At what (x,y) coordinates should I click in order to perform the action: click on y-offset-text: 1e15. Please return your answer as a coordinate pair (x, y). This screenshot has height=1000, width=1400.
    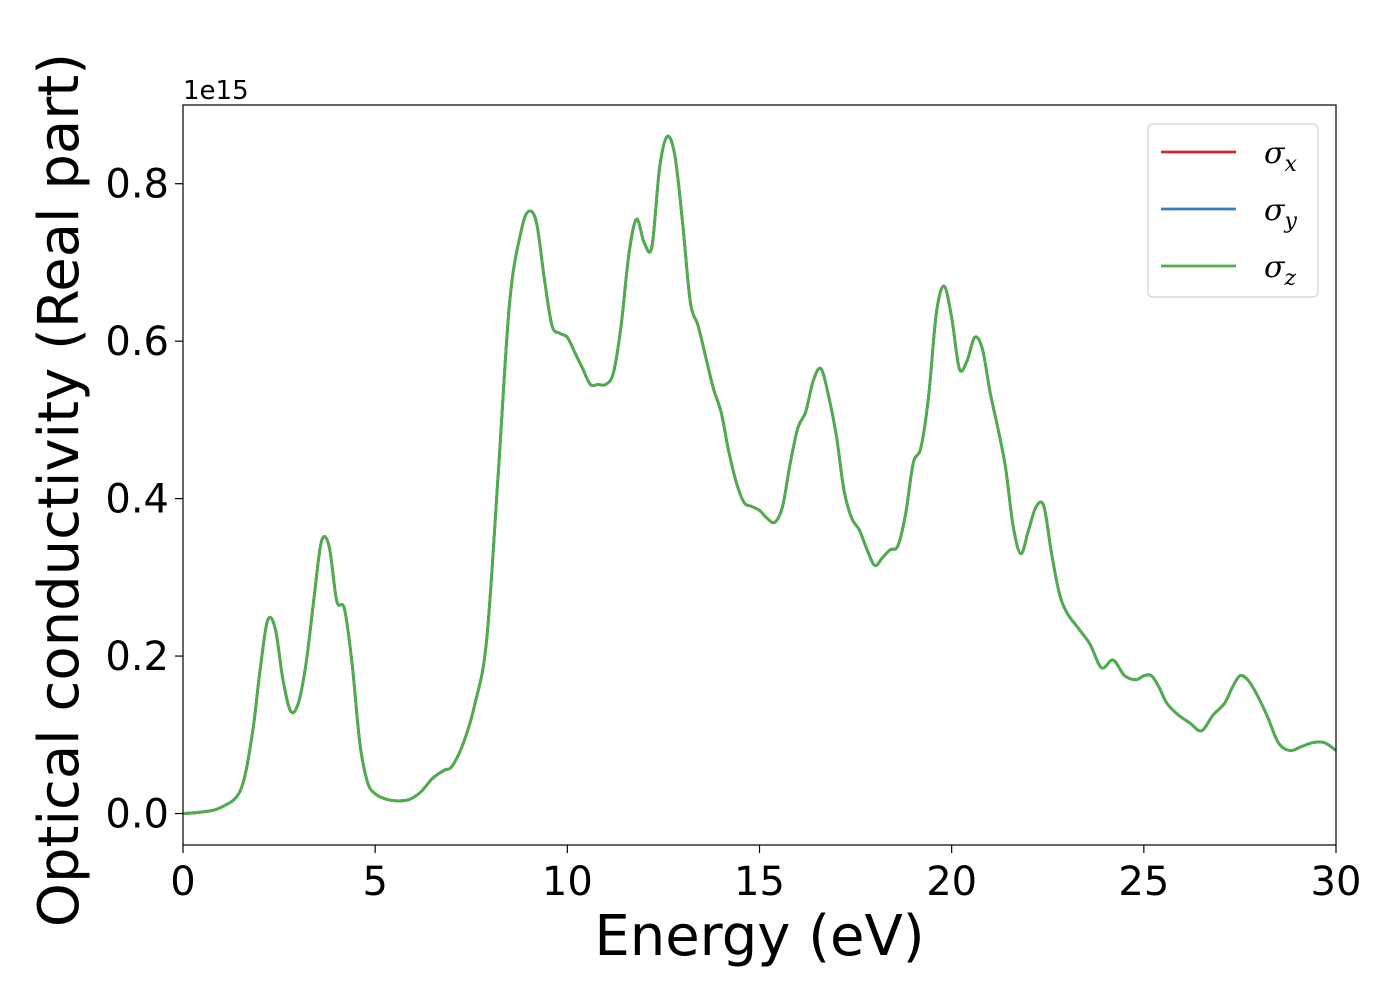
    Looking at the image, I should click on (216, 91).